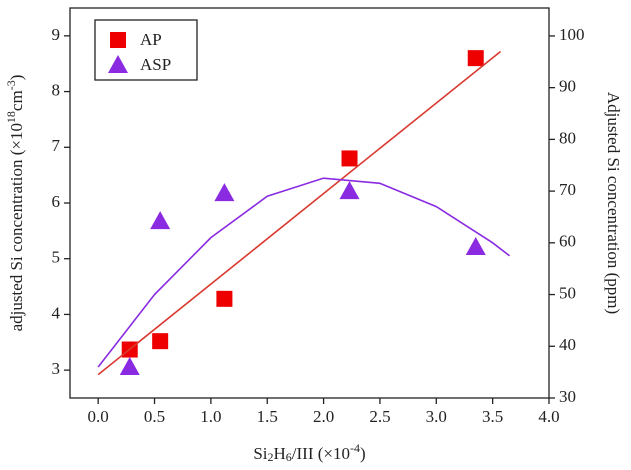  What do you see at coordinates (567, 86) in the screenshot?
I see `y2-tick-label: 90` at bounding box center [567, 86].